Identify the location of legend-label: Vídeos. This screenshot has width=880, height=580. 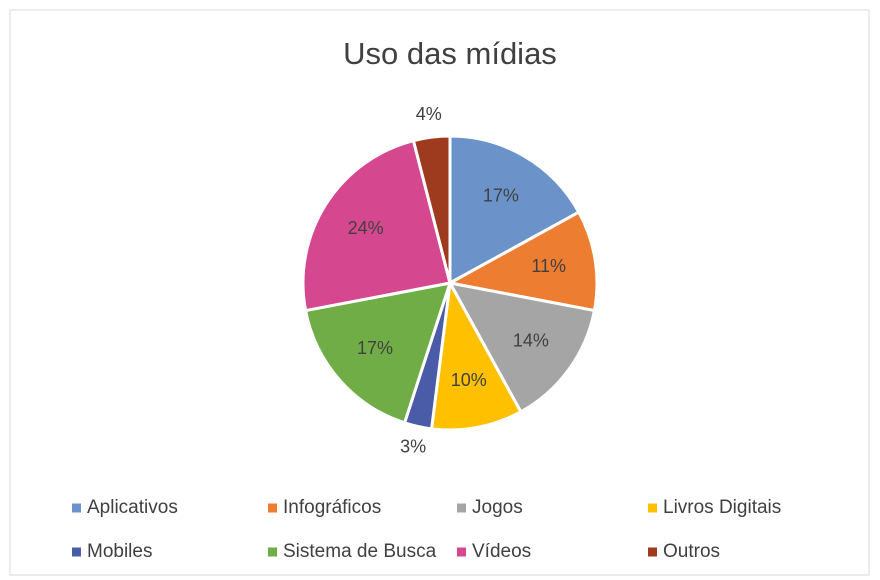
(501, 551).